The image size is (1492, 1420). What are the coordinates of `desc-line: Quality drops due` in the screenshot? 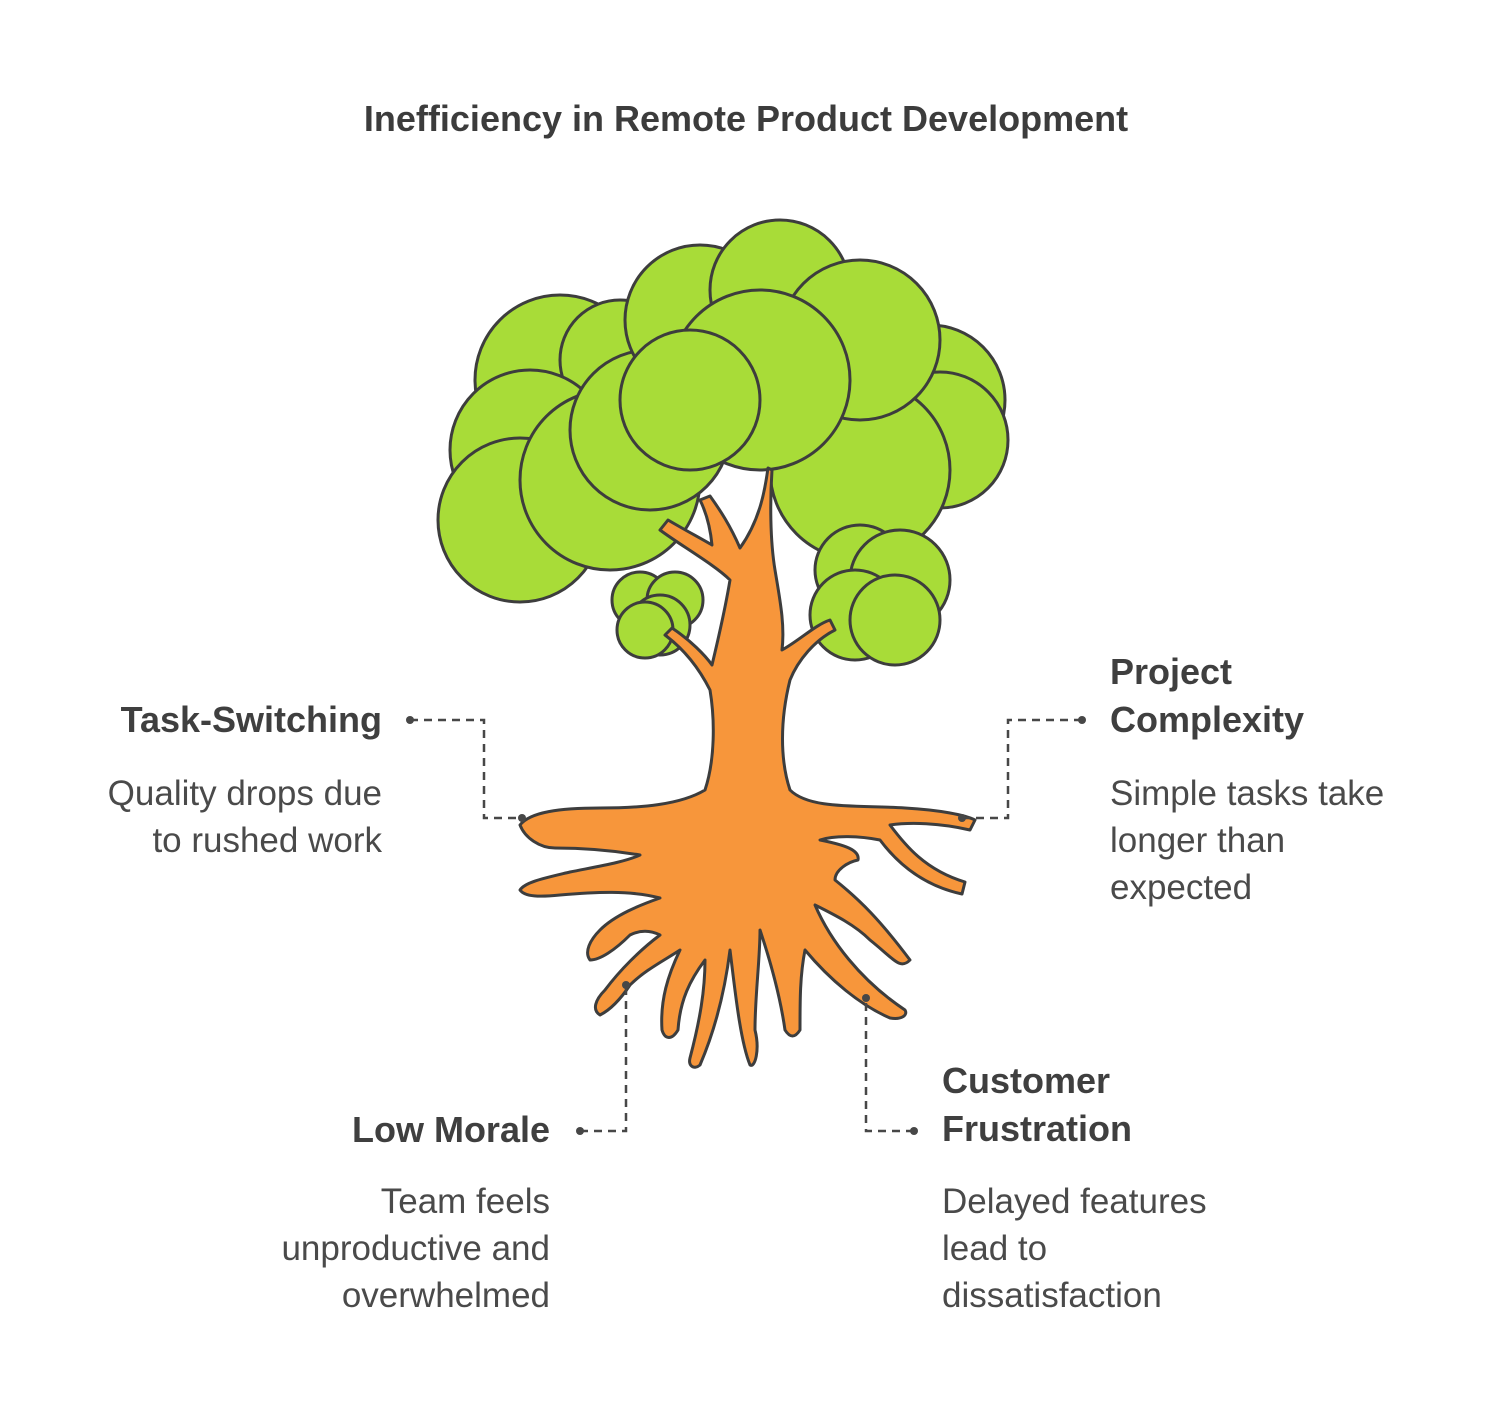 It's located at (244, 793).